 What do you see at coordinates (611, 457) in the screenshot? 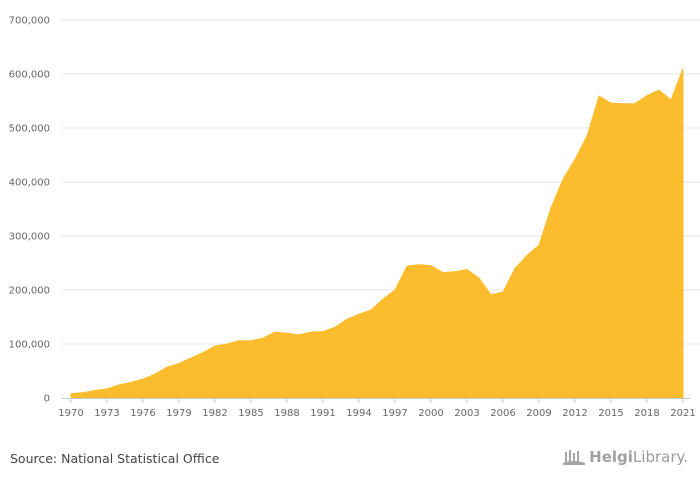
I see `brand-prefix: Helgi` at bounding box center [611, 457].